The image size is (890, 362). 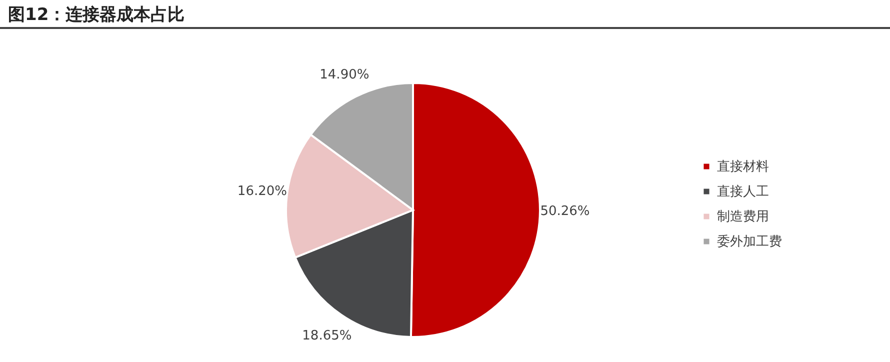 What do you see at coordinates (743, 217) in the screenshot?
I see `legend-label: 制造费用` at bounding box center [743, 217].